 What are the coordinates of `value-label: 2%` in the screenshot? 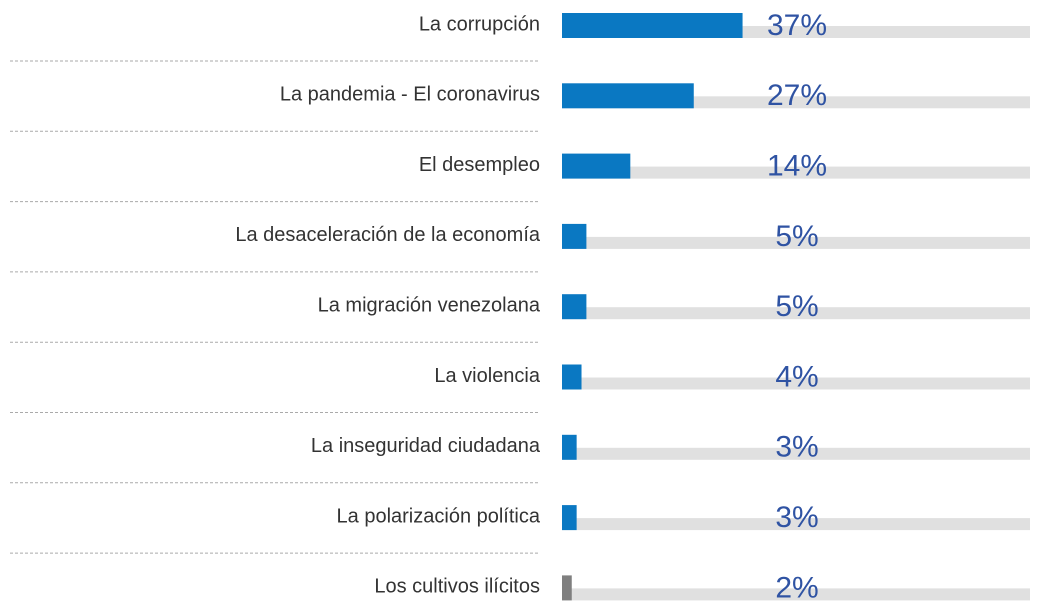 It's located at (796, 587).